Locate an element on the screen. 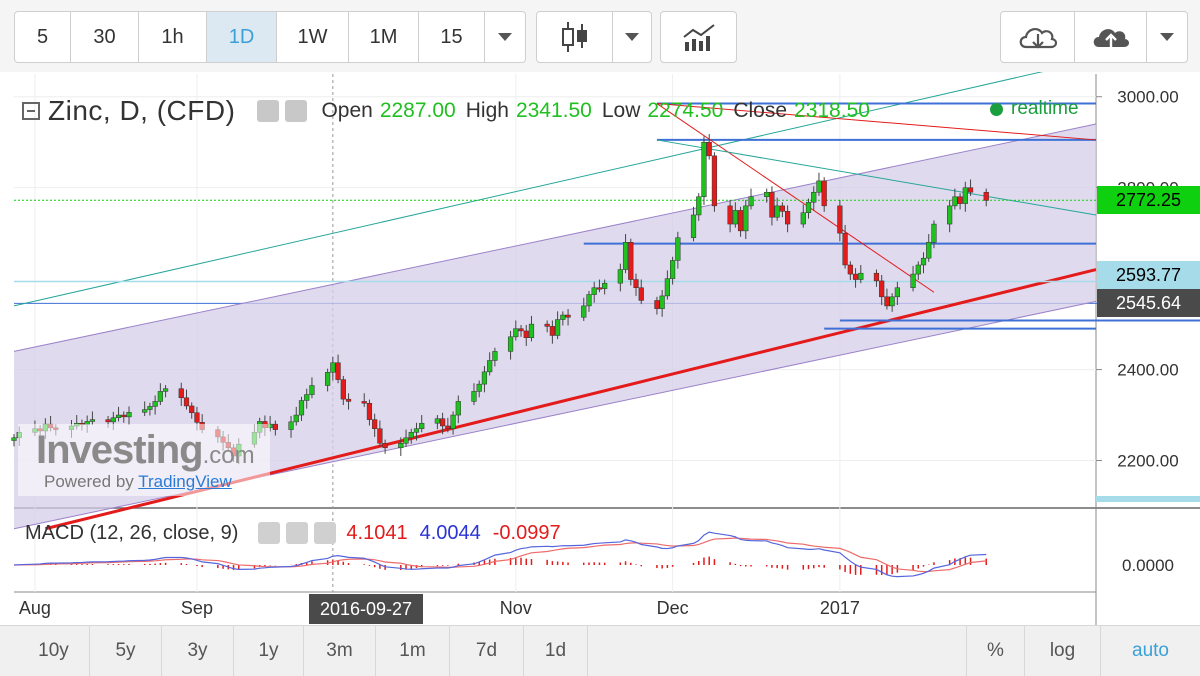 This screenshot has height=676, width=1200. interval-group: 5 30 1h 1D 1W 1M 15 is located at coordinates (270, 37).